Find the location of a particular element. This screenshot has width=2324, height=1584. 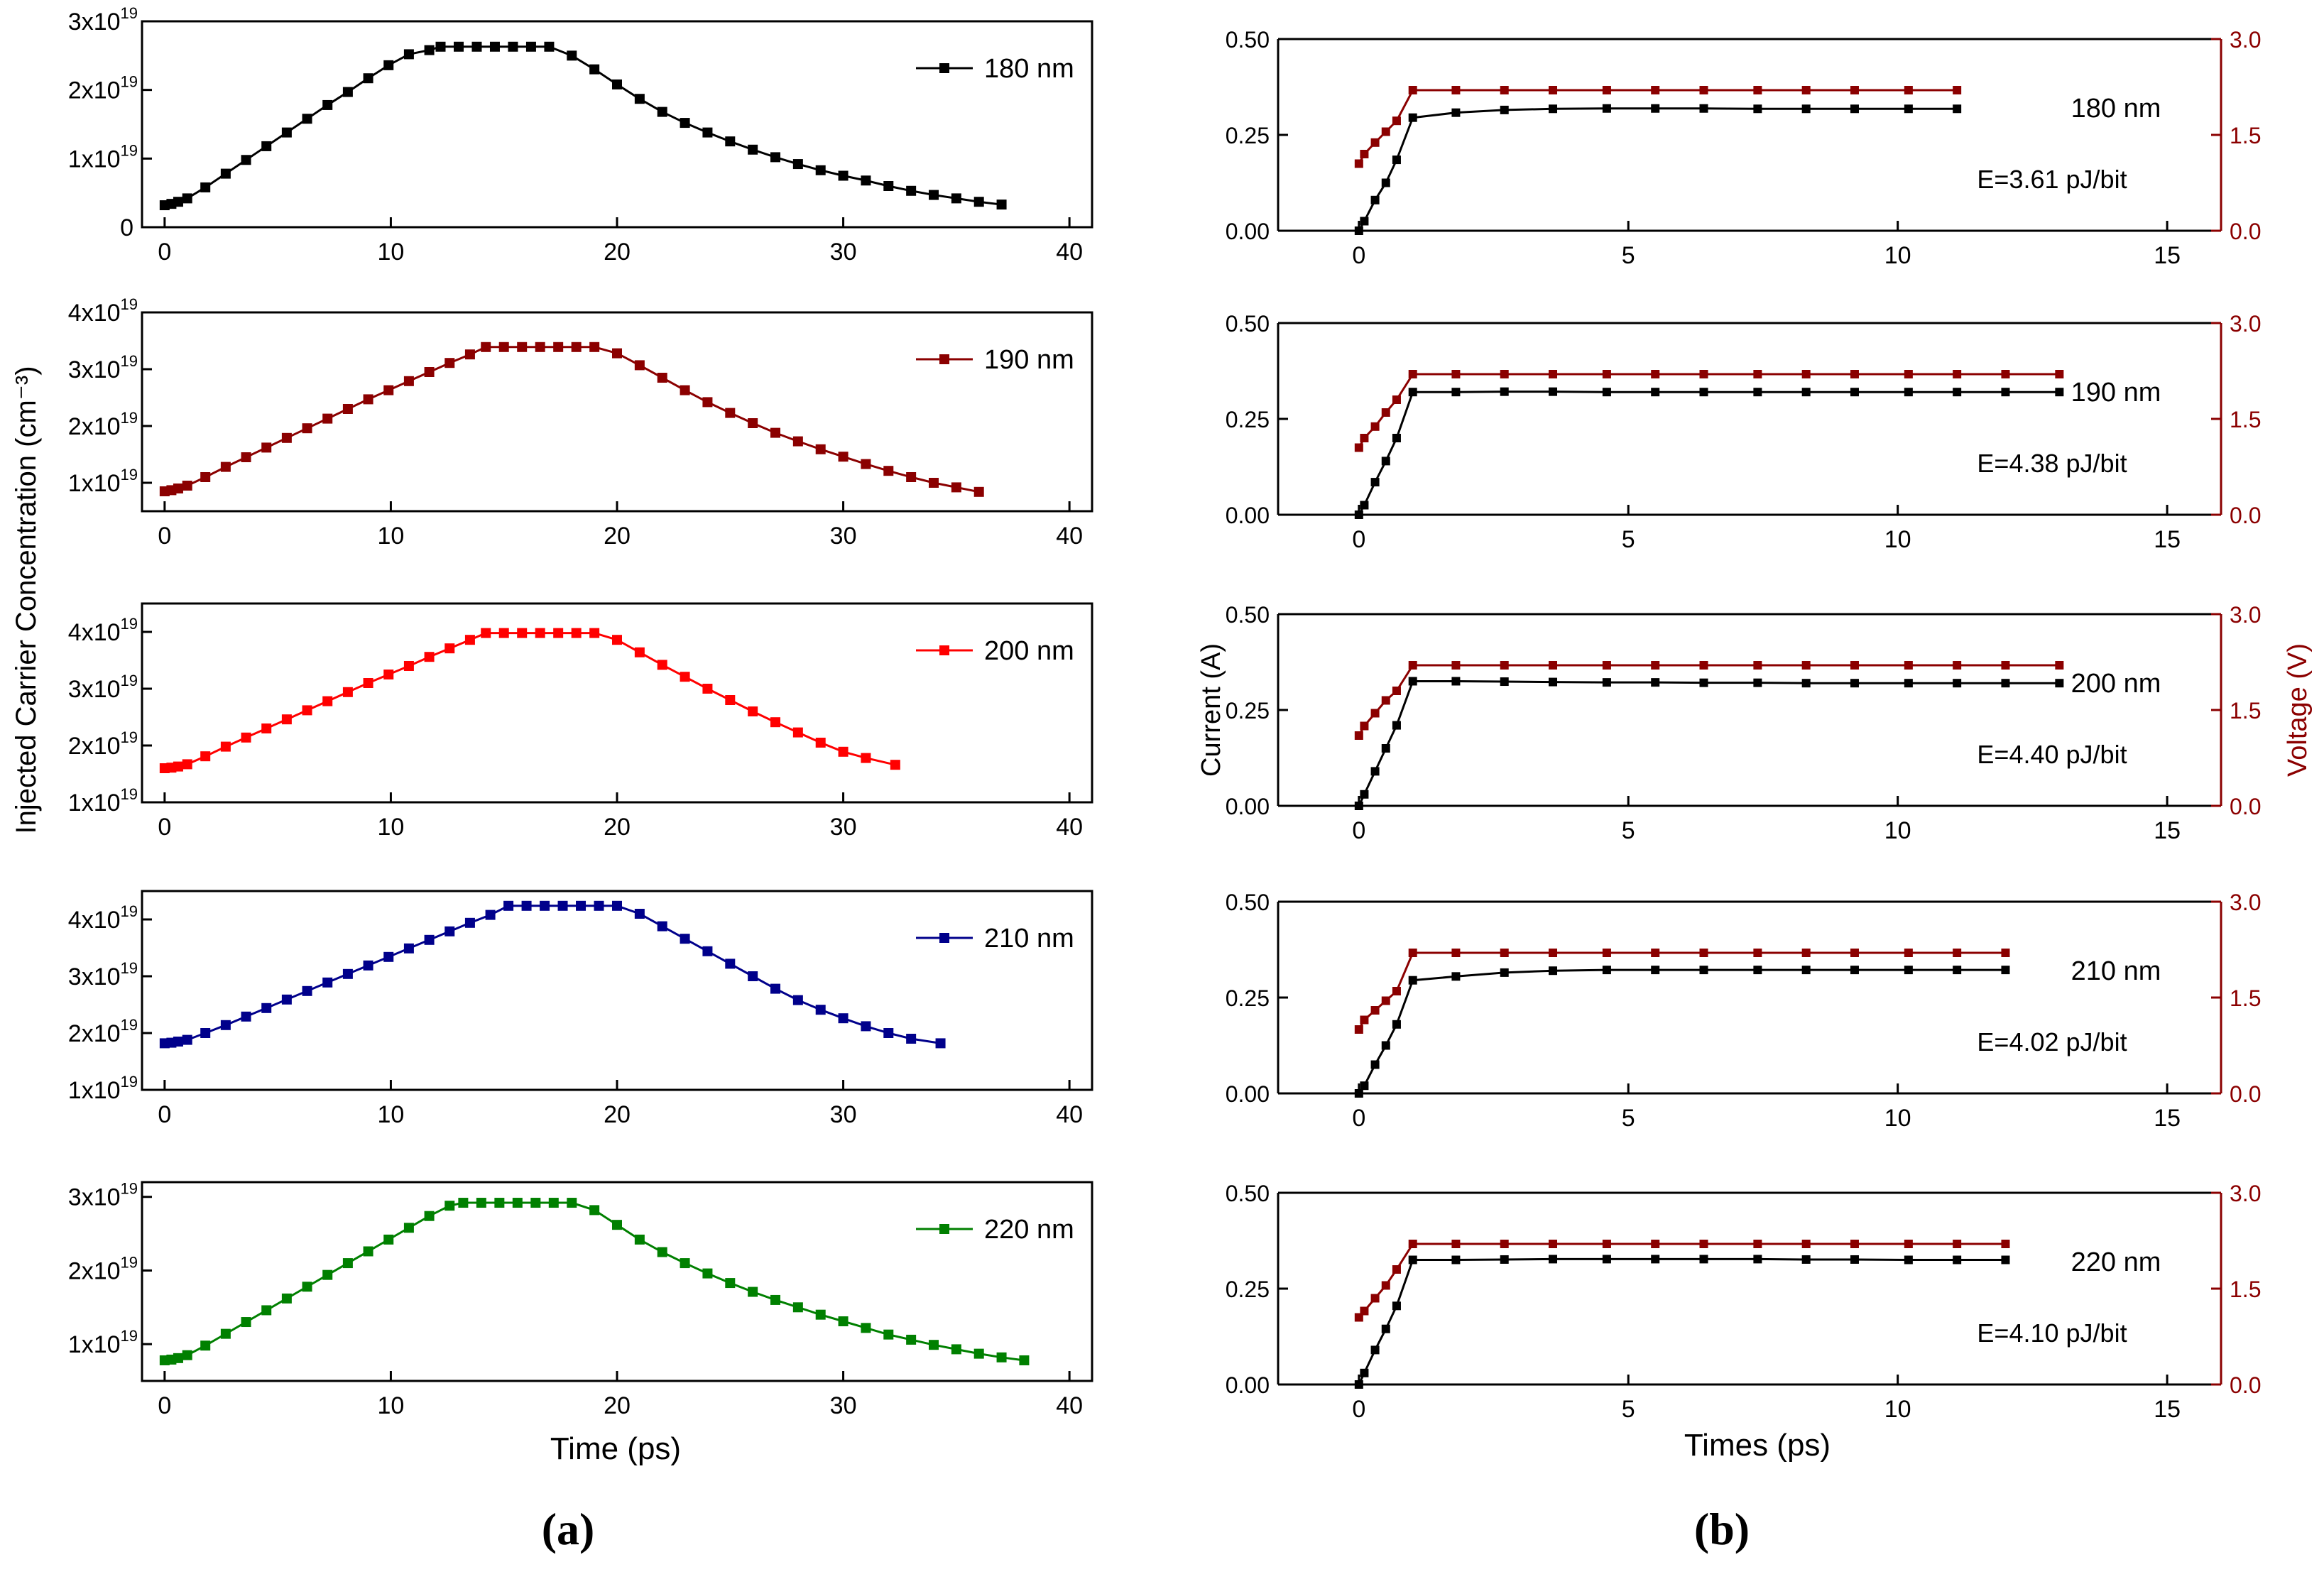

x-tick-label: 5 is located at coordinates (1628, 255).